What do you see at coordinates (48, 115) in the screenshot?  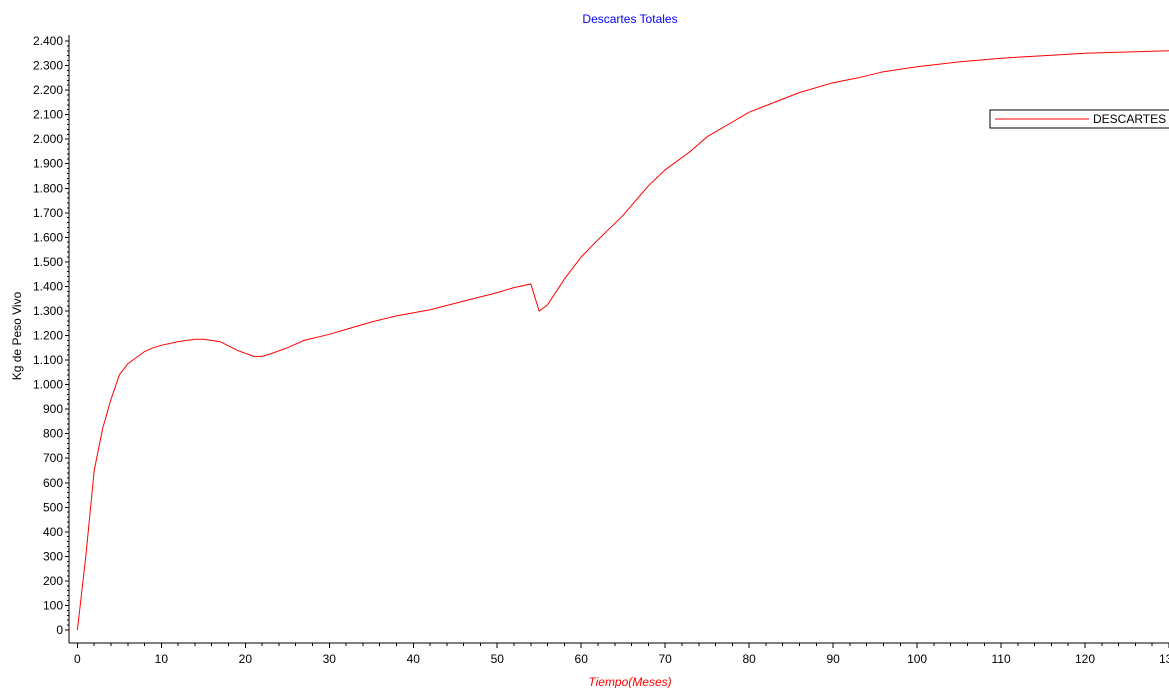 I see `y-tick-label: 2.100` at bounding box center [48, 115].